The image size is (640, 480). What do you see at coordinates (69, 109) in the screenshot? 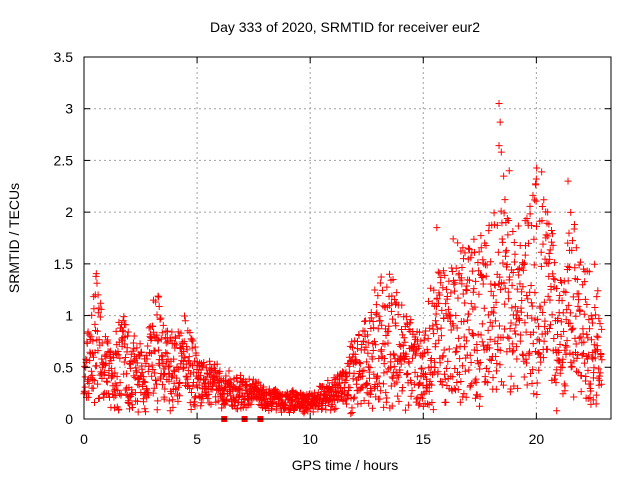
I see `y-tick-label: 3` at bounding box center [69, 109].